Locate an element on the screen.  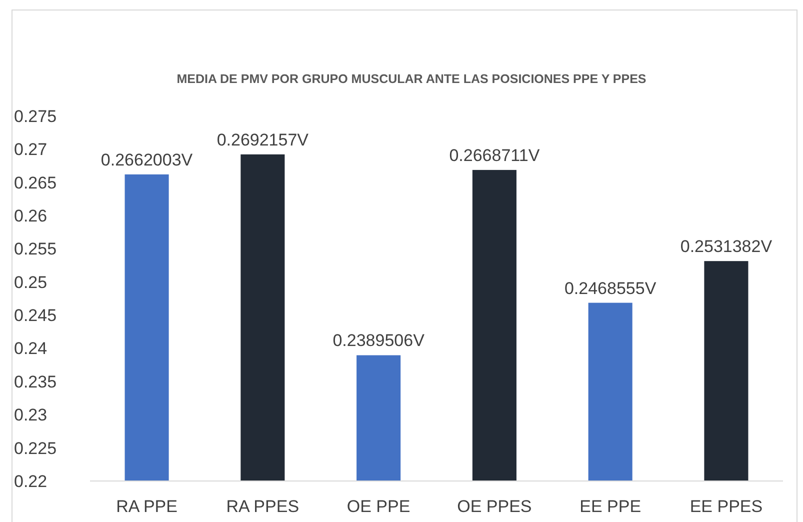
x-tick-label: EE PPE is located at coordinates (611, 506).